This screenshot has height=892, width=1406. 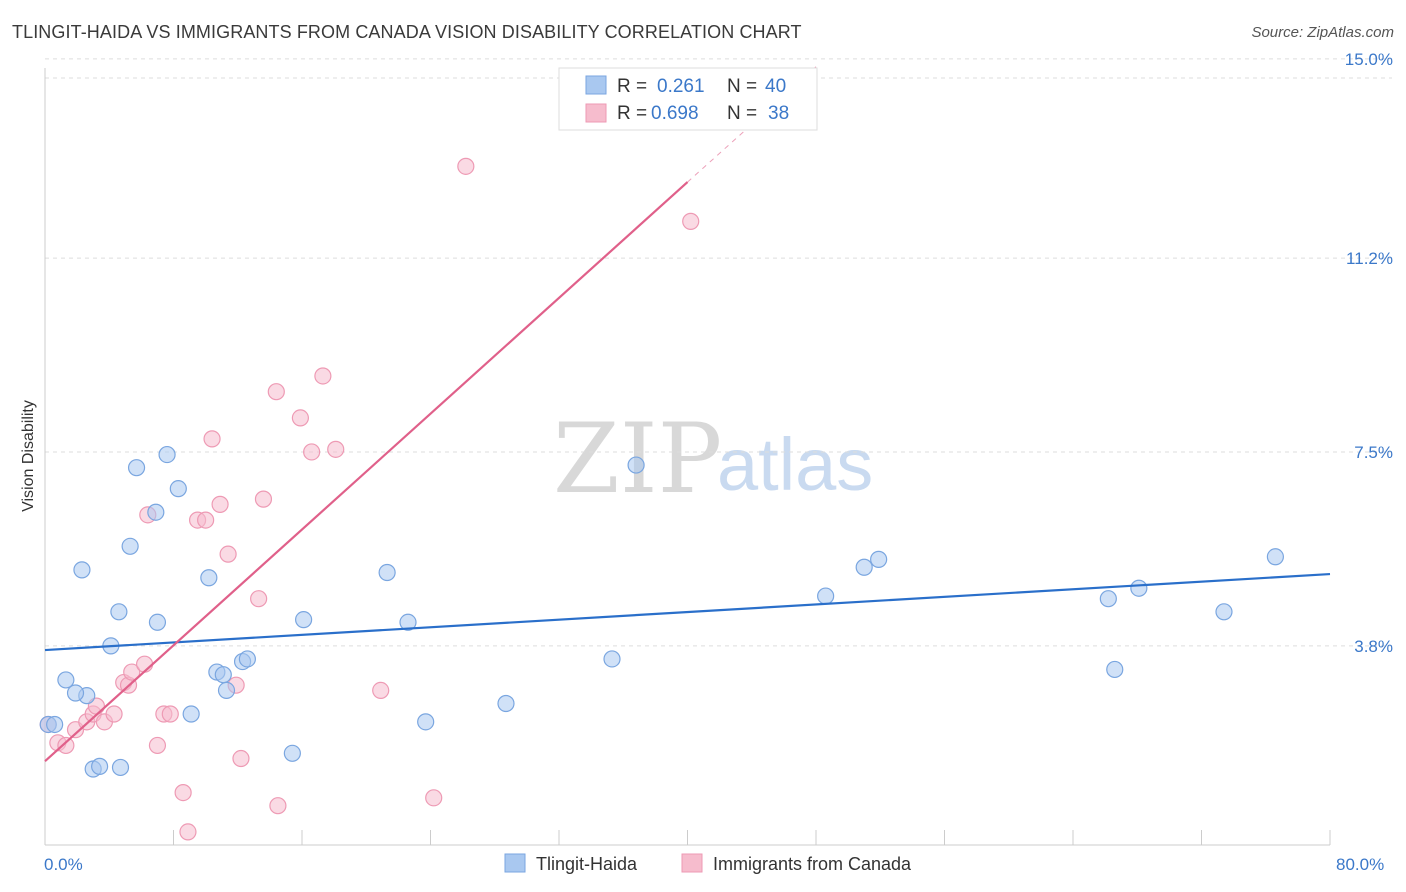 I want to click on source-credit: Source: ZipAtlas.com, so click(x=1322, y=32).